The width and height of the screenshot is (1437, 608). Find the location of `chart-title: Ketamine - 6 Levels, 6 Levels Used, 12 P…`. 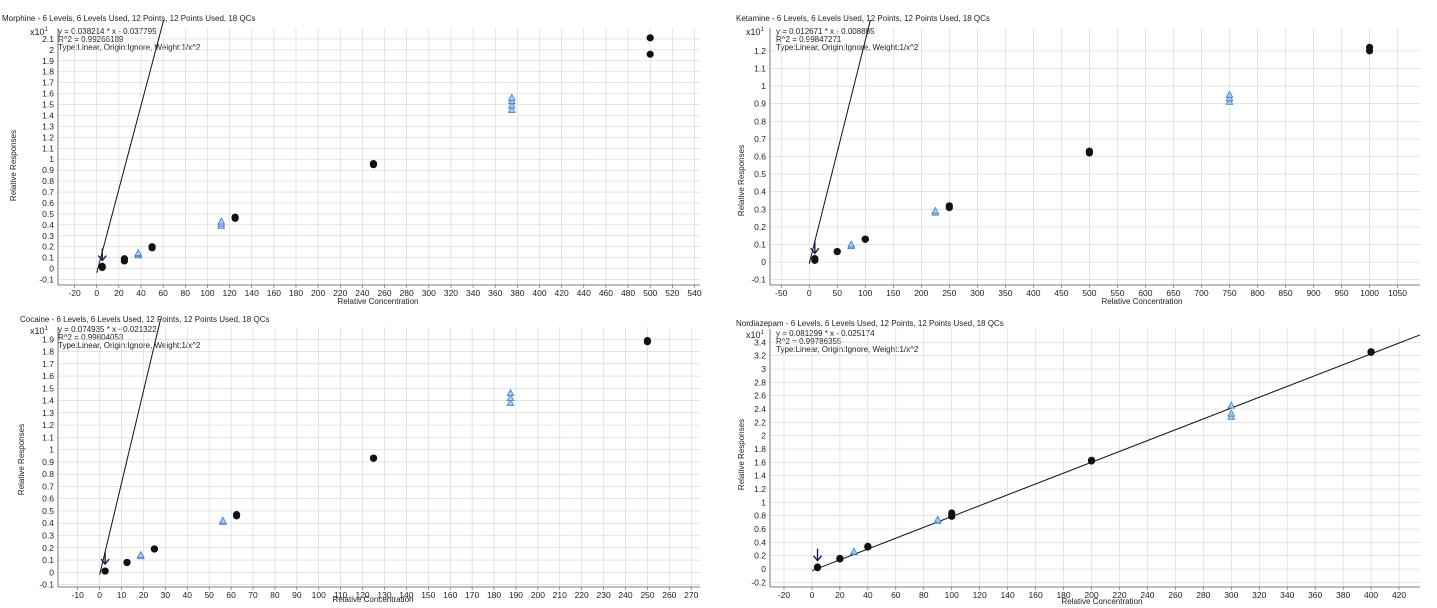

chart-title: Ketamine - 6 Levels, 6 Levels Used, 12 P… is located at coordinates (863, 18).